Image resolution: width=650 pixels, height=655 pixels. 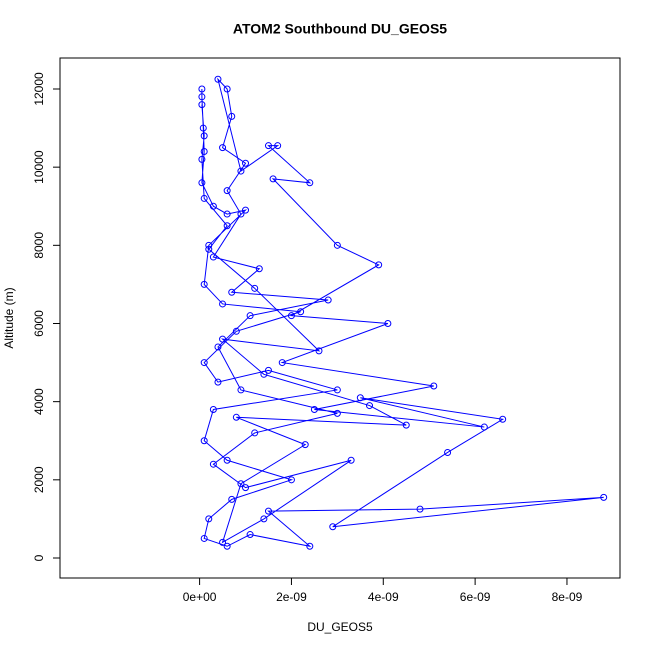 What do you see at coordinates (39, 557) in the screenshot?
I see `y-tick-label: 0` at bounding box center [39, 557].